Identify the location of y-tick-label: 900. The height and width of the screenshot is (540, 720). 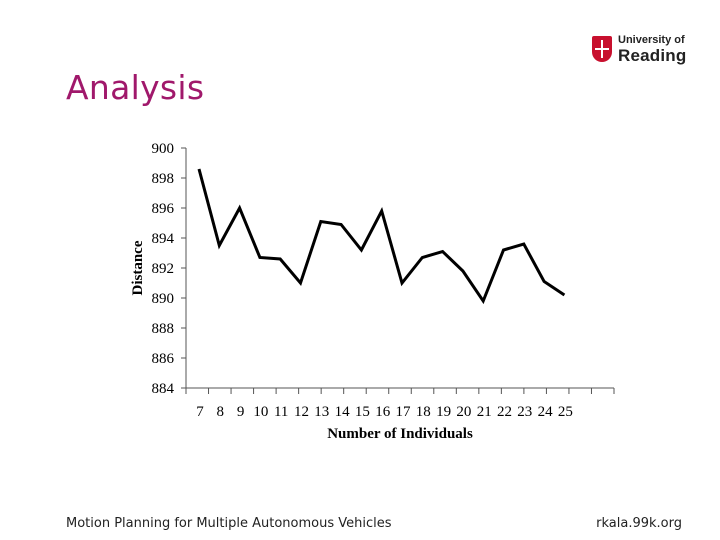
(163, 149).